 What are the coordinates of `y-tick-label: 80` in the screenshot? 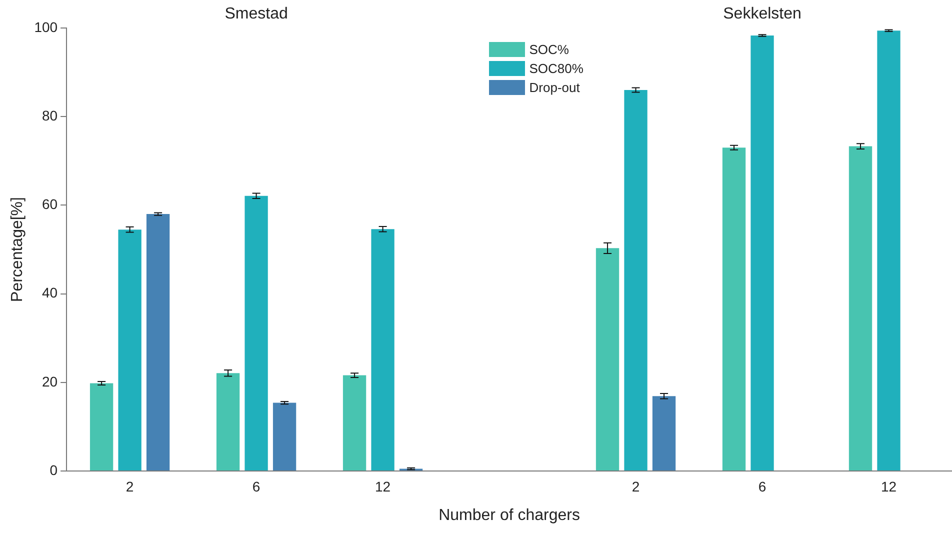 It's located at (50, 115).